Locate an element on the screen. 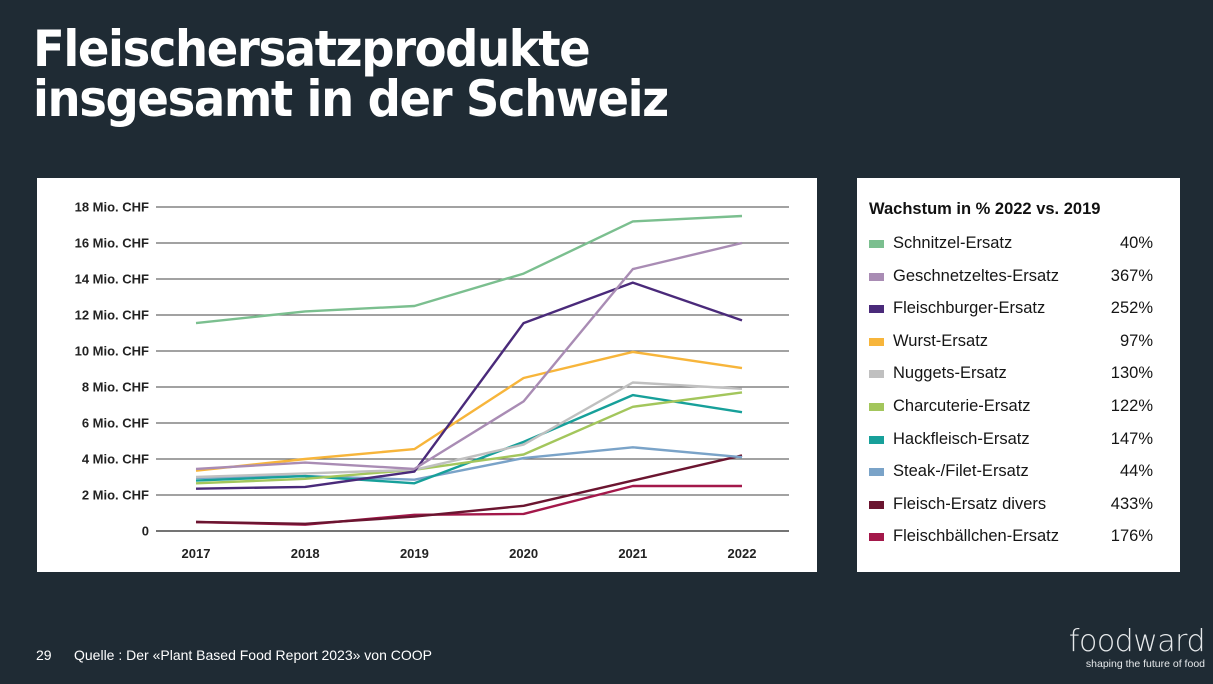 The height and width of the screenshot is (684, 1213). legend-item: Fleischburger-Ersatz 252% is located at coordinates (1019, 310).